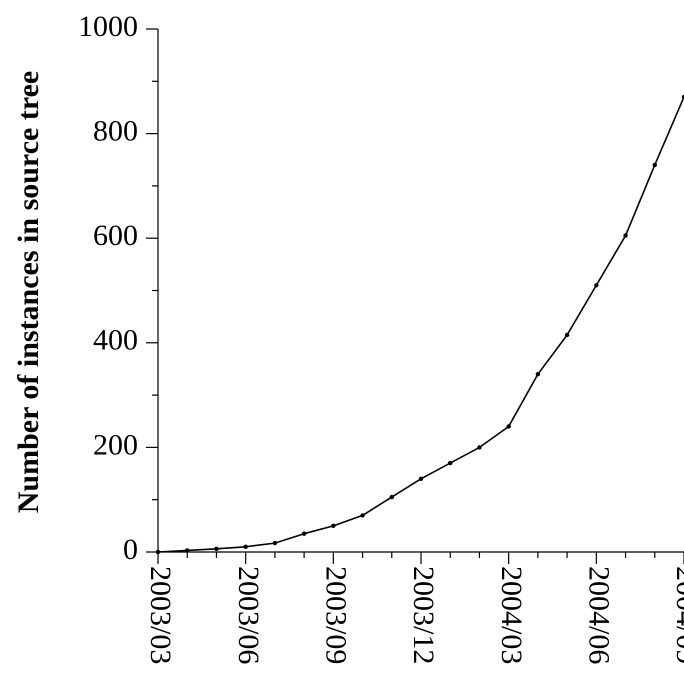 Image resolution: width=684 pixels, height=690 pixels. What do you see at coordinates (677, 615) in the screenshot?
I see `x-tick-label: 2004/09` at bounding box center [677, 615].